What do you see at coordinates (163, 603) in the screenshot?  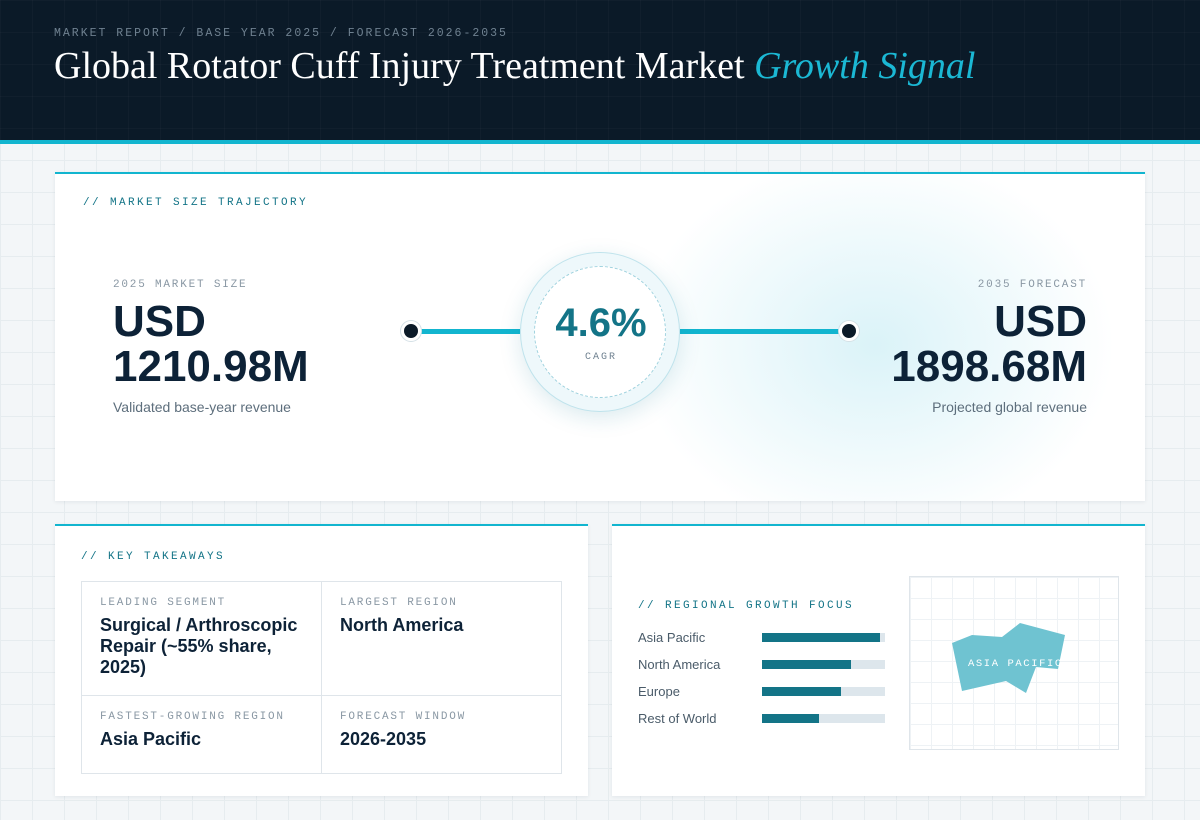 I see `takeaway-label: LEADING SEGMENT` at bounding box center [163, 603].